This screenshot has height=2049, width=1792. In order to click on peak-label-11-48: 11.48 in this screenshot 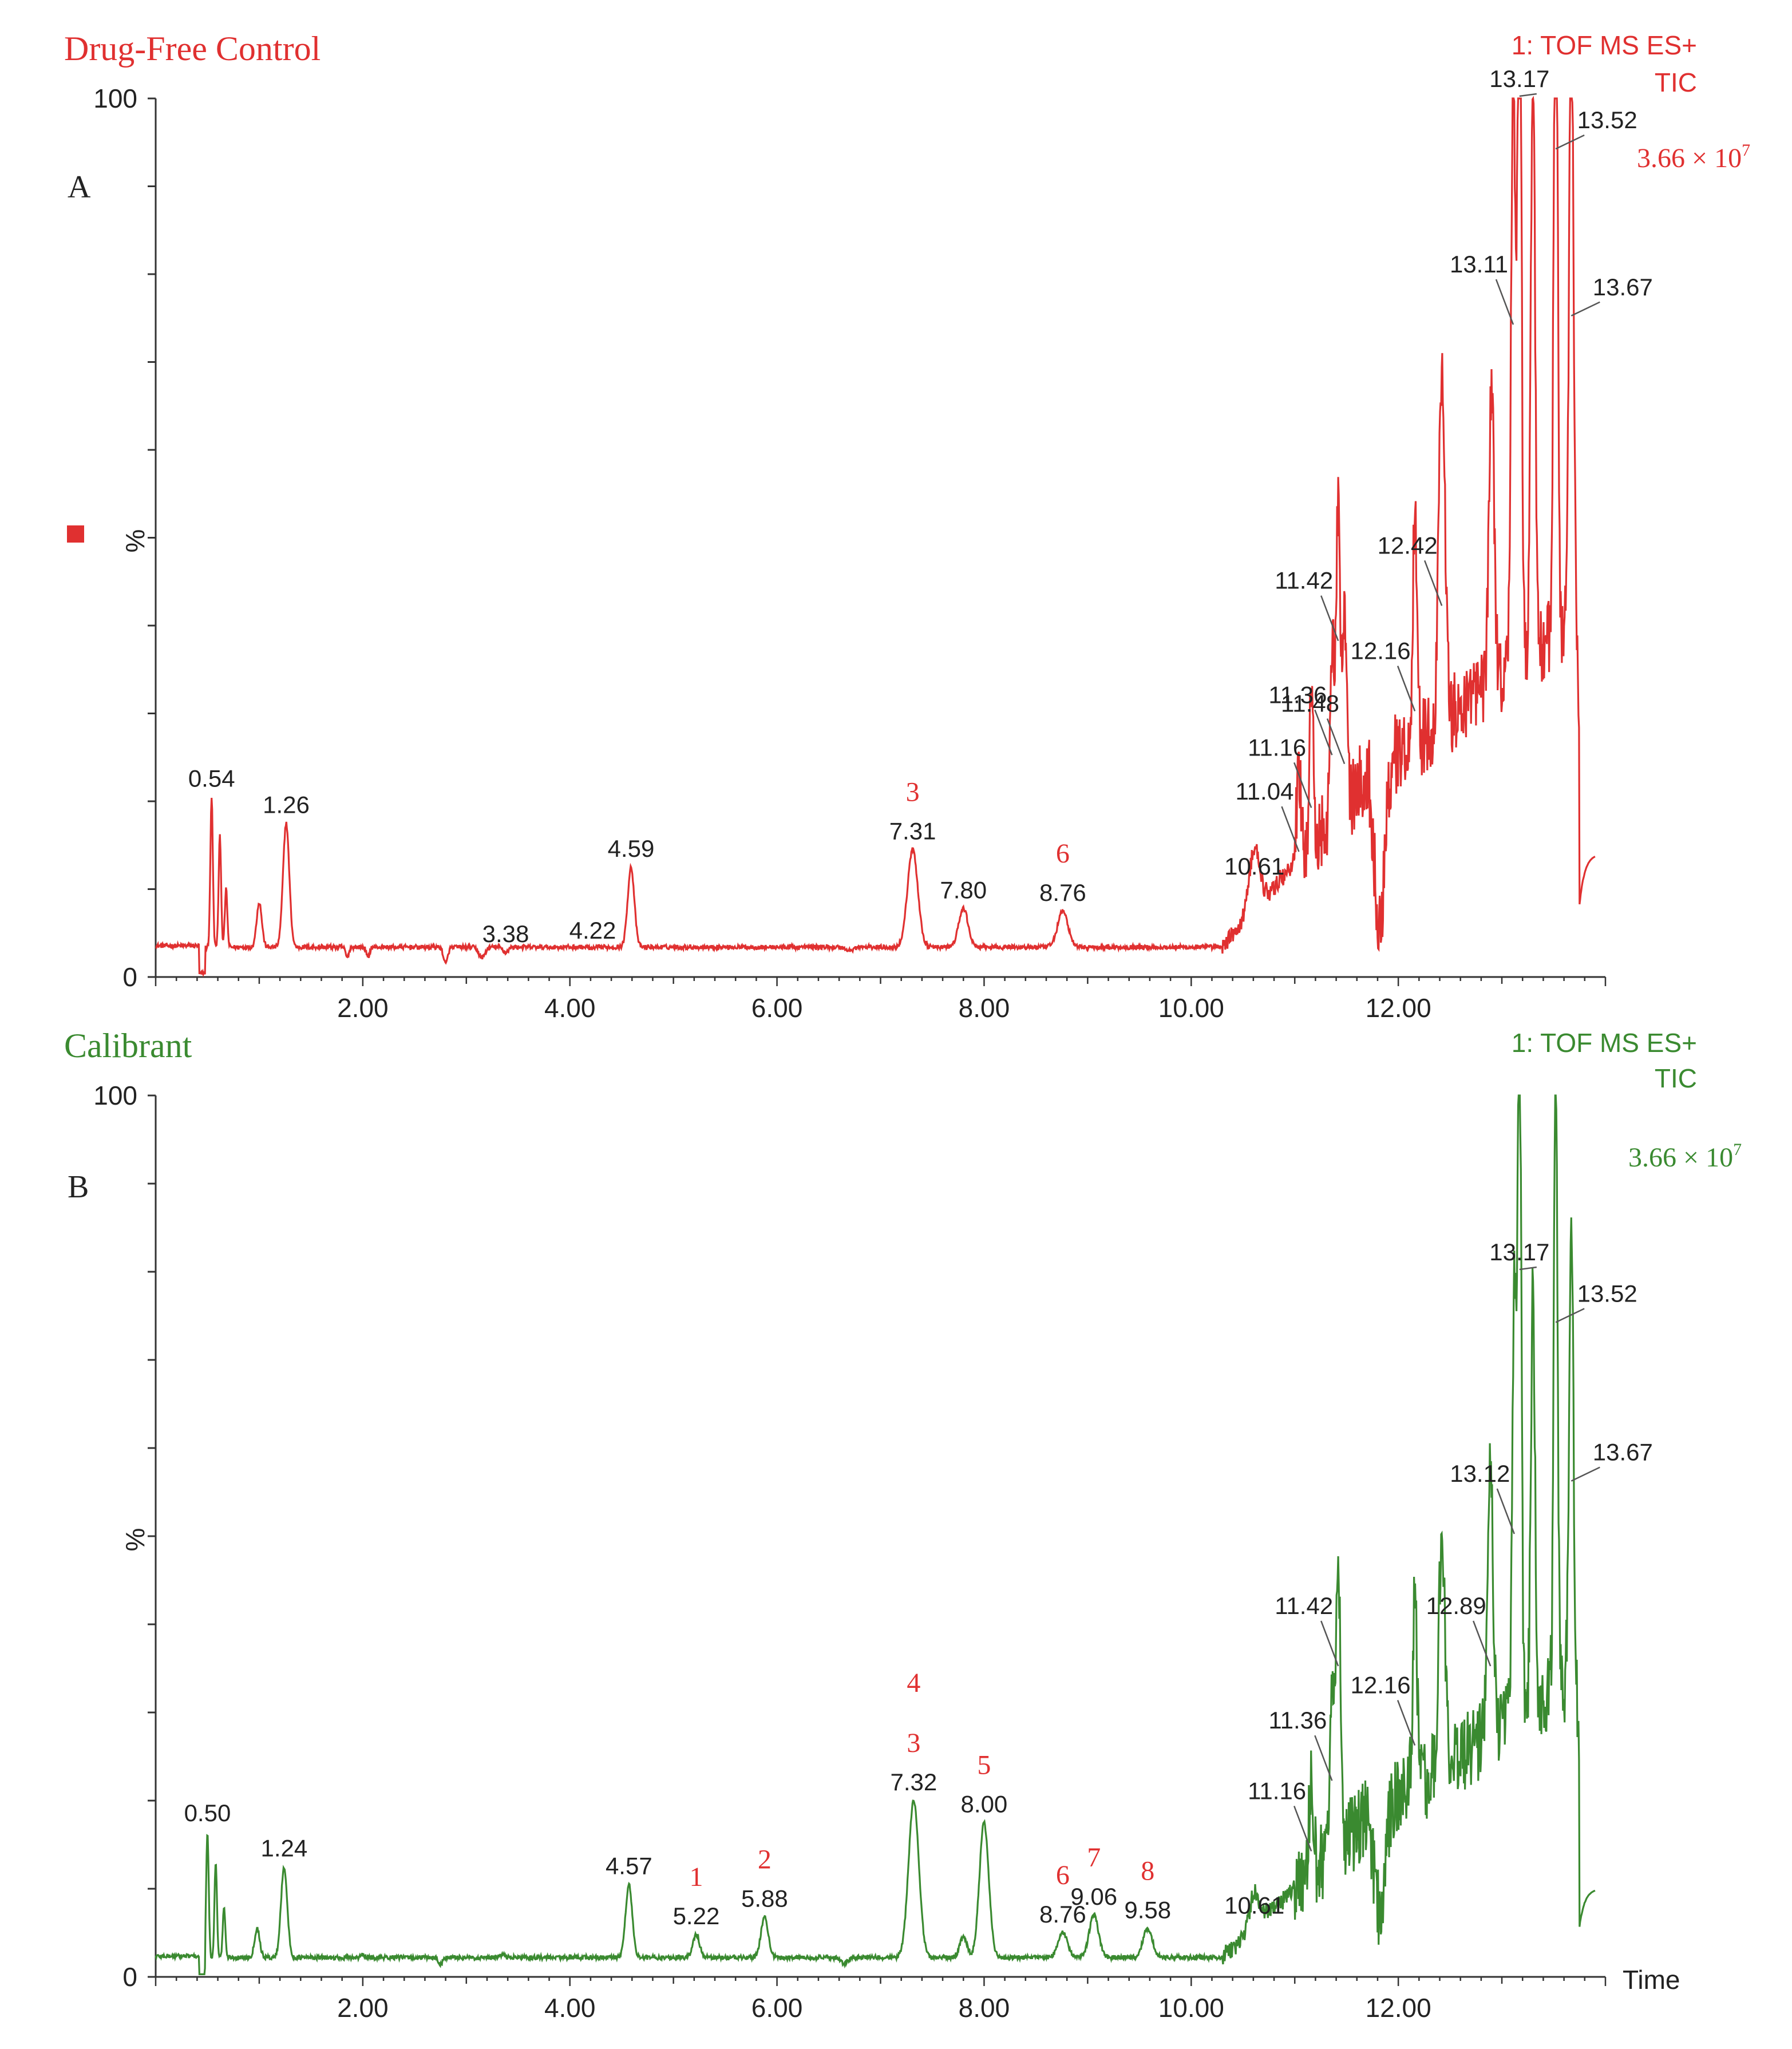, I will do `click(1310, 703)`.